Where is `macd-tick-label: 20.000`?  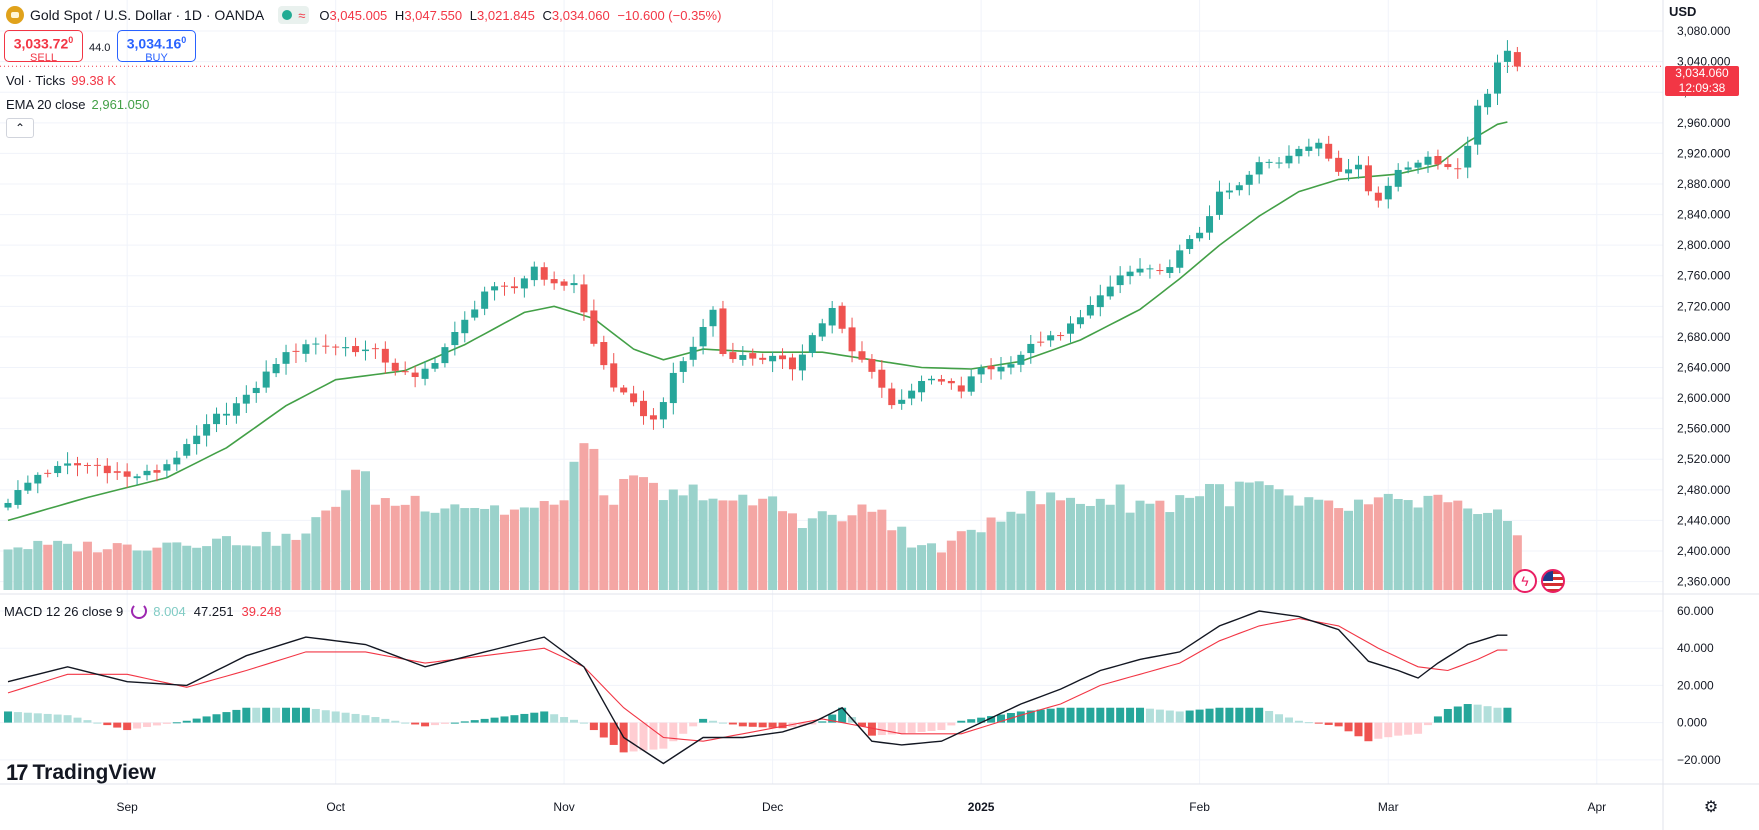 macd-tick-label: 20.000 is located at coordinates (1695, 685).